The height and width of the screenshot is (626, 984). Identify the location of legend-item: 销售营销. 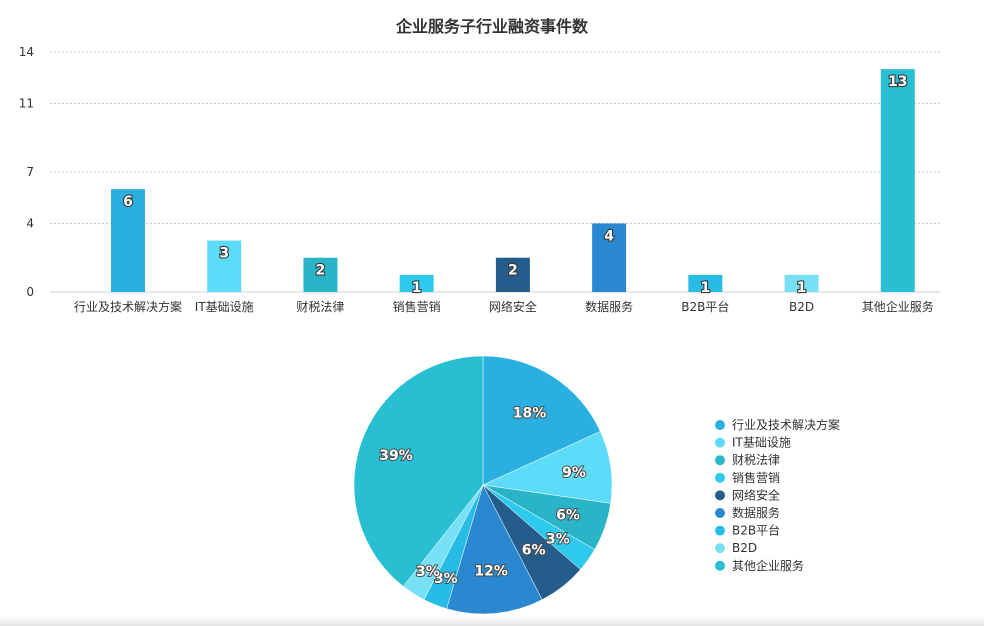
(747, 477).